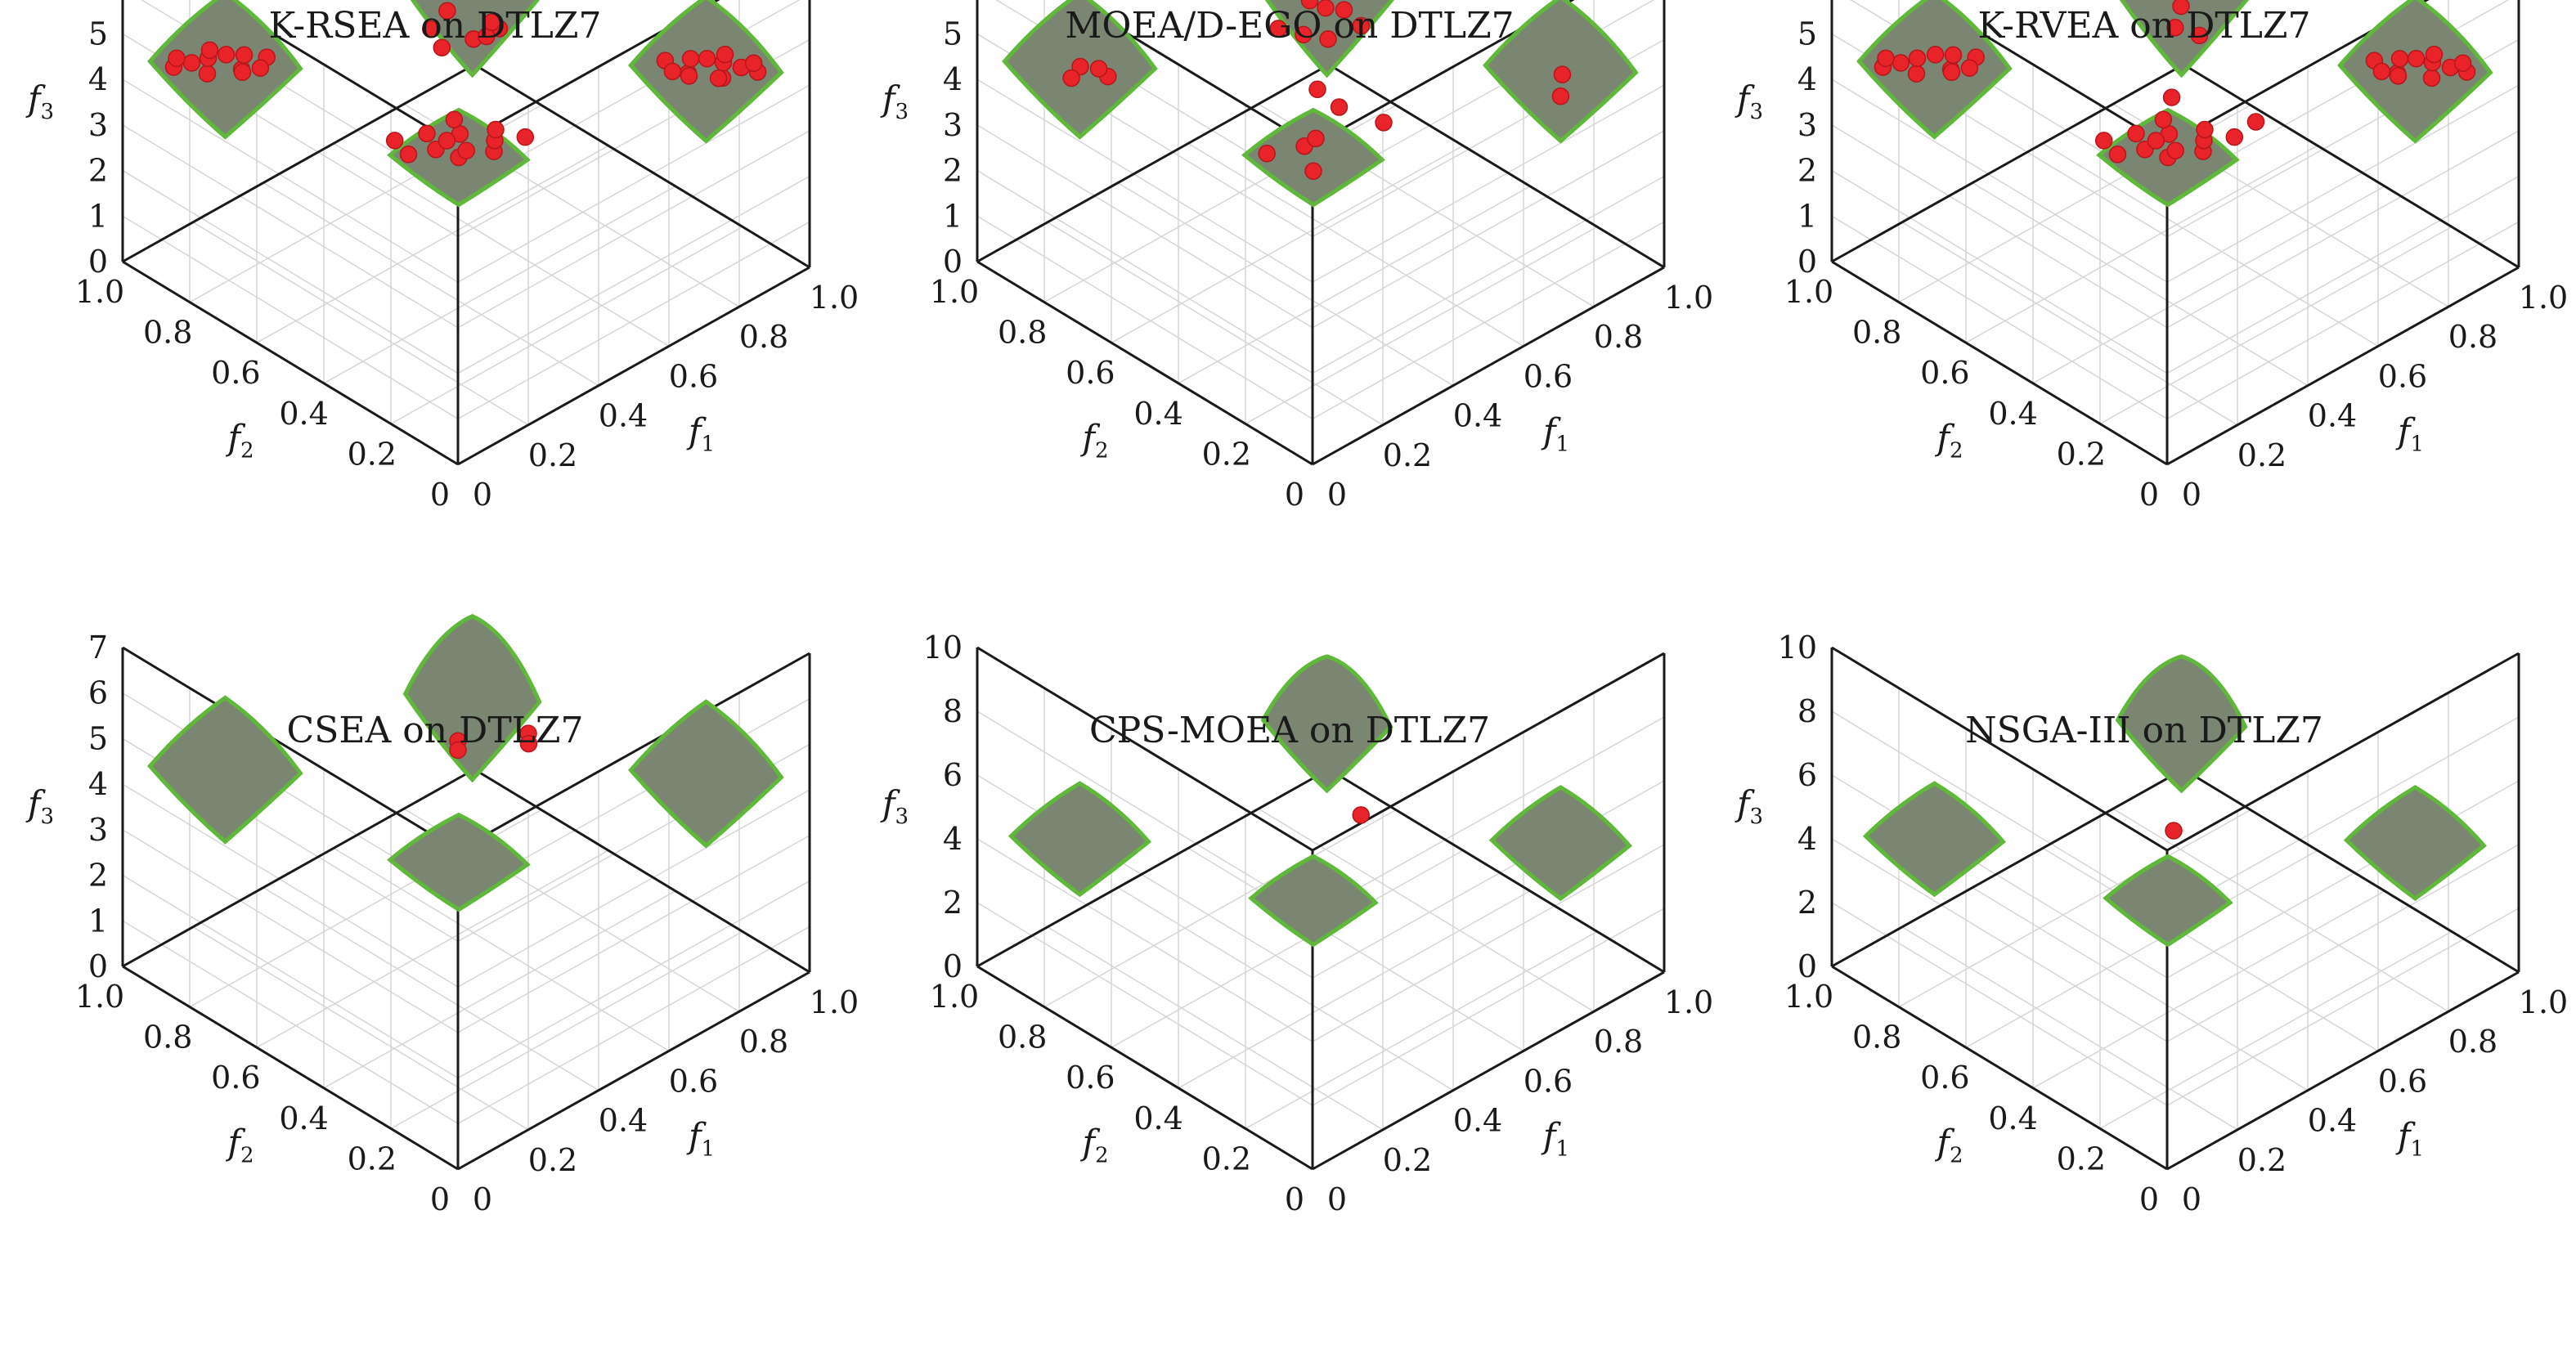 The image size is (2576, 1358). Describe the element at coordinates (2332, 416) in the screenshot. I see `x-tick-label: 0.4` at that location.